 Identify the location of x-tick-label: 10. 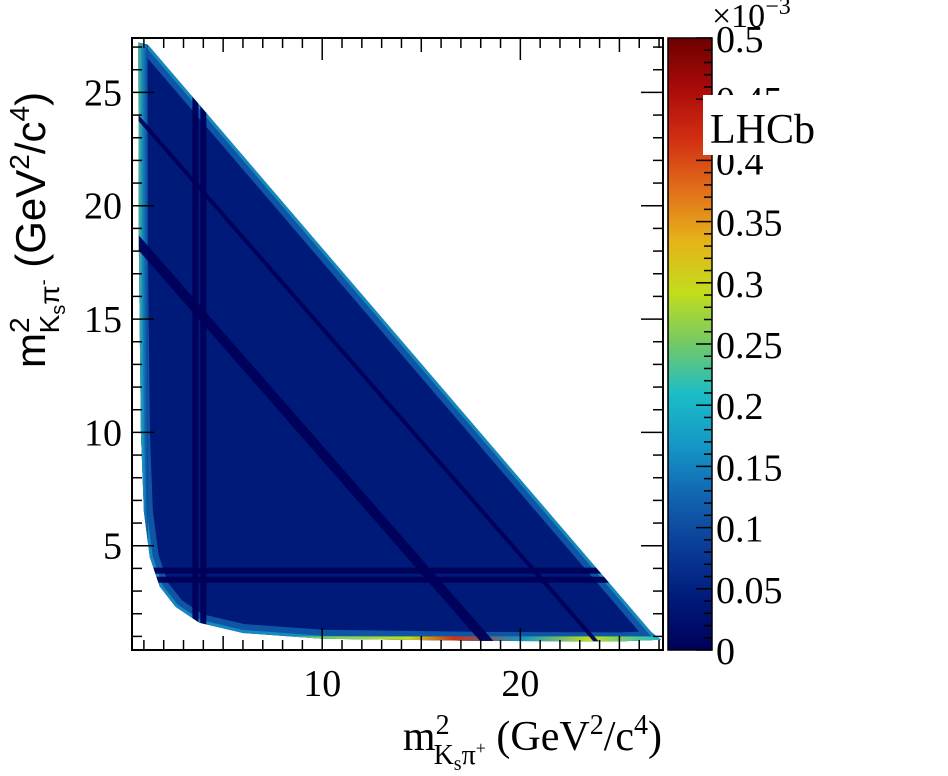
(322, 684).